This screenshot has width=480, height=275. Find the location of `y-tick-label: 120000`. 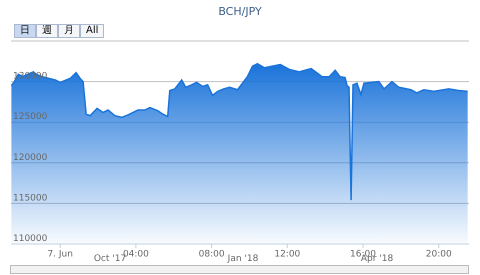

y-tick-label: 120000 is located at coordinates (30, 157).